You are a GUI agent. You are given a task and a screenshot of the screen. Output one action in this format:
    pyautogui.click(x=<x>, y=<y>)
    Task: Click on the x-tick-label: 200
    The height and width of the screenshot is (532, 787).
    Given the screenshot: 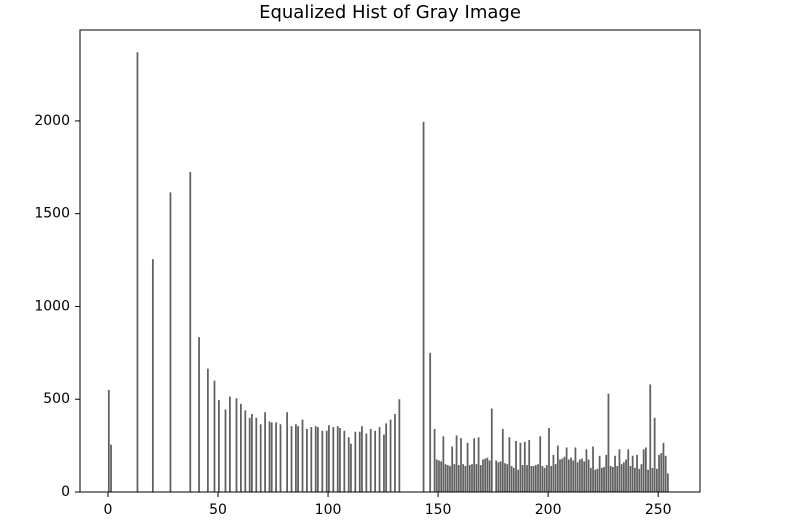 What is the action you would take?
    pyautogui.click(x=548, y=510)
    